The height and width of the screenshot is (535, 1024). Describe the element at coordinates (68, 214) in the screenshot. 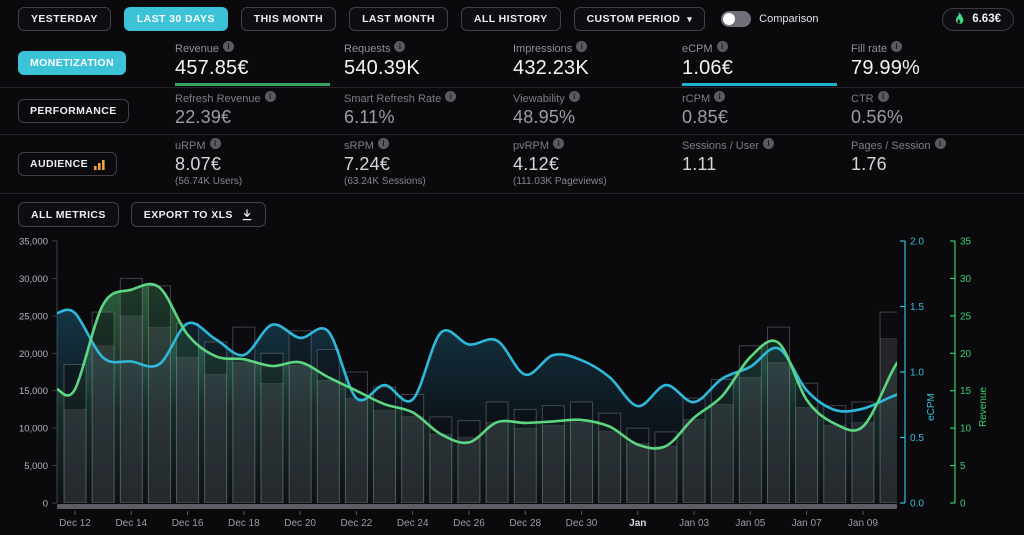

I see `all-metrics-button: ALL METRICS` at that location.